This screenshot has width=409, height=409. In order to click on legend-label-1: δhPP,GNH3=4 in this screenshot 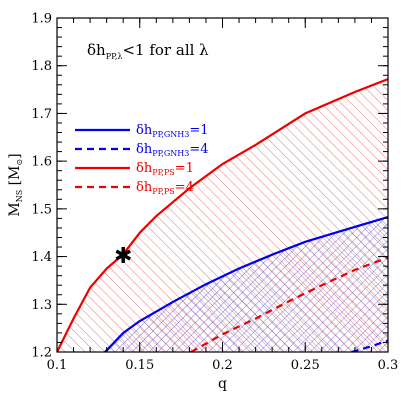, I will do `click(172, 150)`.